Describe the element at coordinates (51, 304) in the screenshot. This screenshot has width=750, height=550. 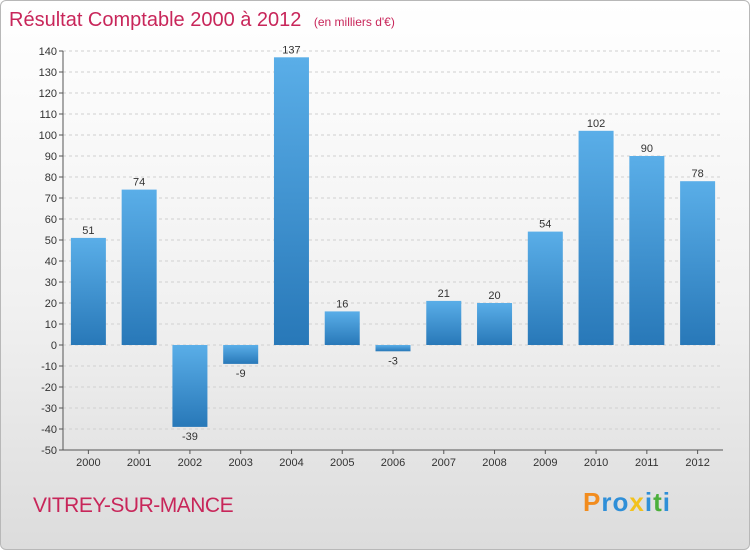
I see `y-tick-label: 20` at that location.